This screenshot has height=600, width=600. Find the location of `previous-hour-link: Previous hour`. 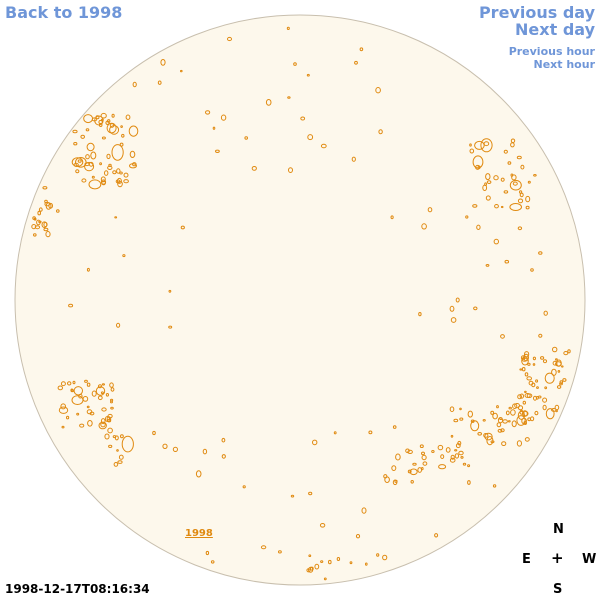

previous-hour-link: Previous hour is located at coordinates (551, 51).